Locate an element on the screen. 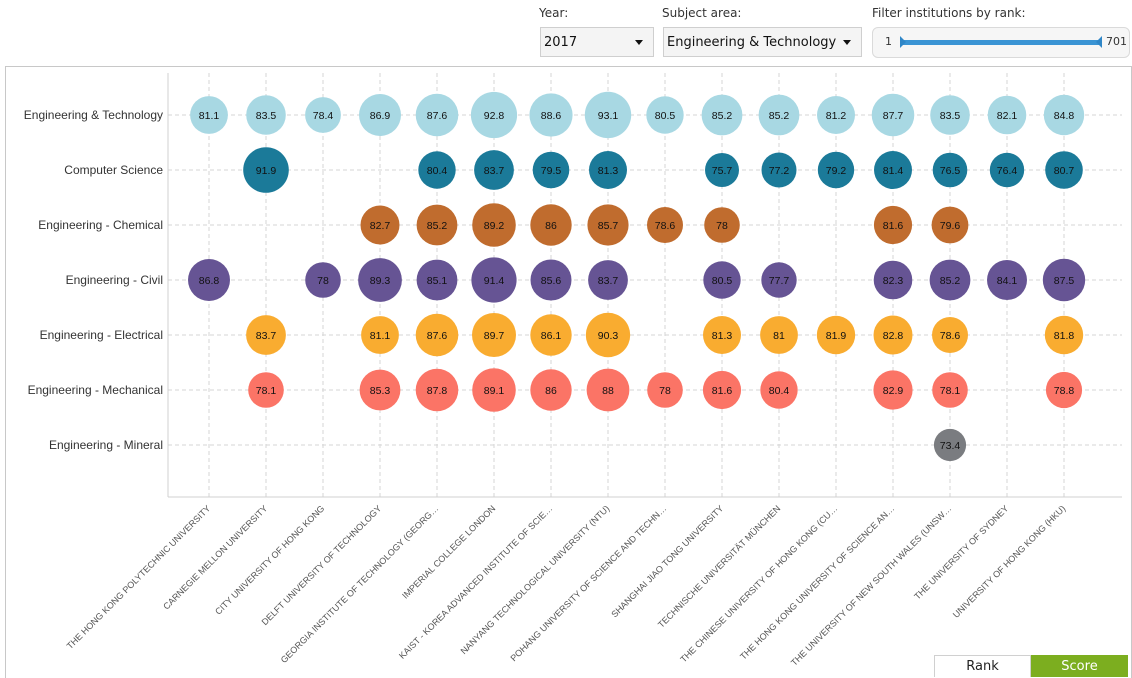 This screenshot has height=678, width=1132. rank-toggle-button: Rank is located at coordinates (982, 666).